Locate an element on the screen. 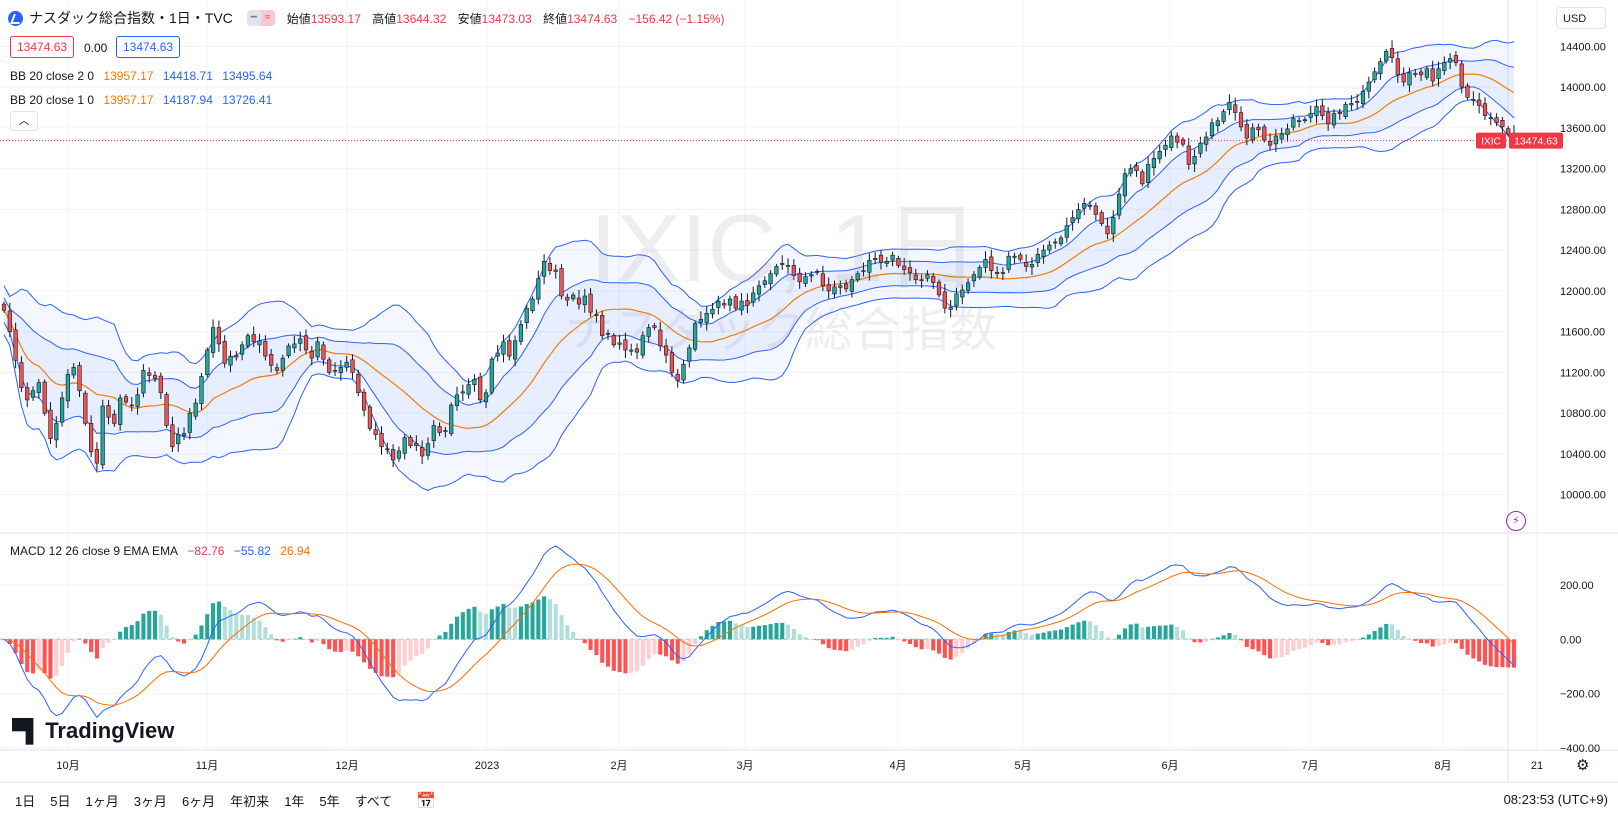  high-label: 高値 is located at coordinates (384, 18).